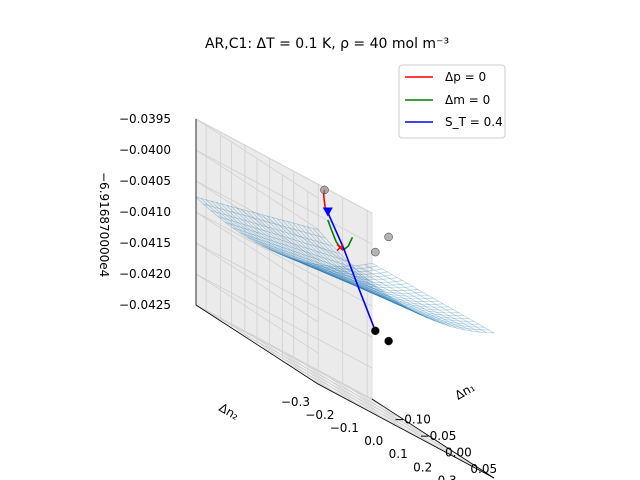 The height and width of the screenshot is (480, 640). I want to click on x-tick-label: 0.10, so click(509, 479).